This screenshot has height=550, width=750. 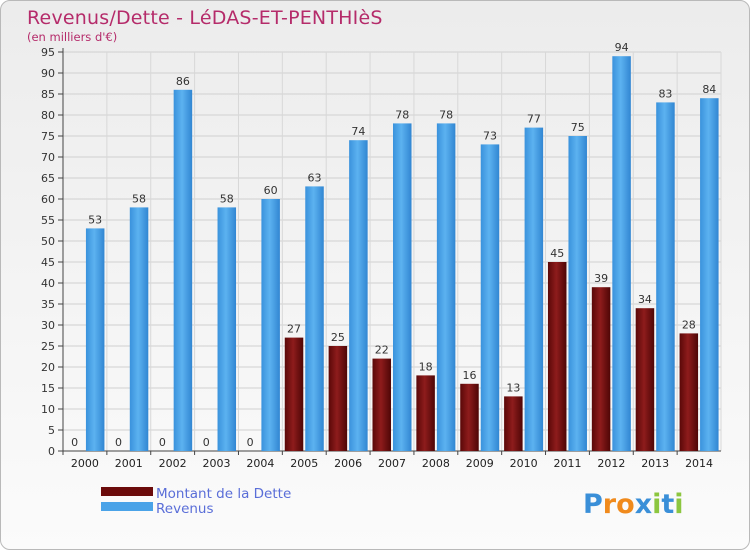 What do you see at coordinates (534, 119) in the screenshot?
I see `value-label-revenus: 77` at bounding box center [534, 119].